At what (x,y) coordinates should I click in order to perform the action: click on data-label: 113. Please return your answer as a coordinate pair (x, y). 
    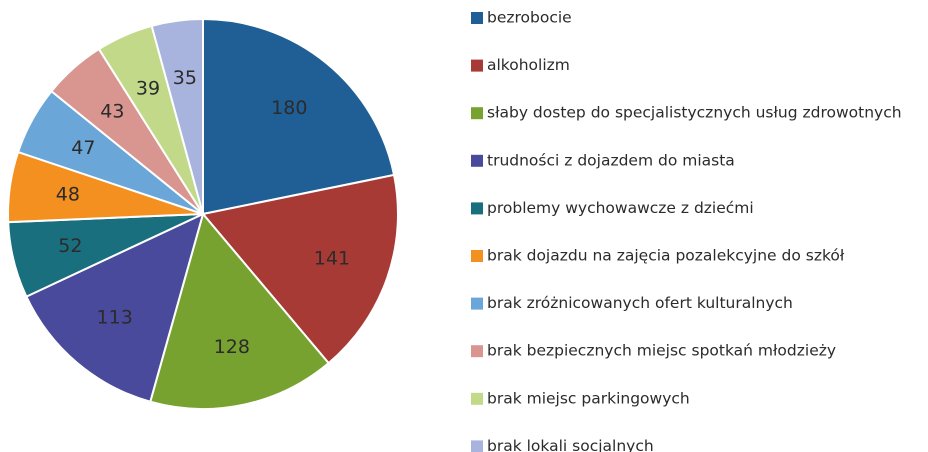
    Looking at the image, I should click on (115, 318).